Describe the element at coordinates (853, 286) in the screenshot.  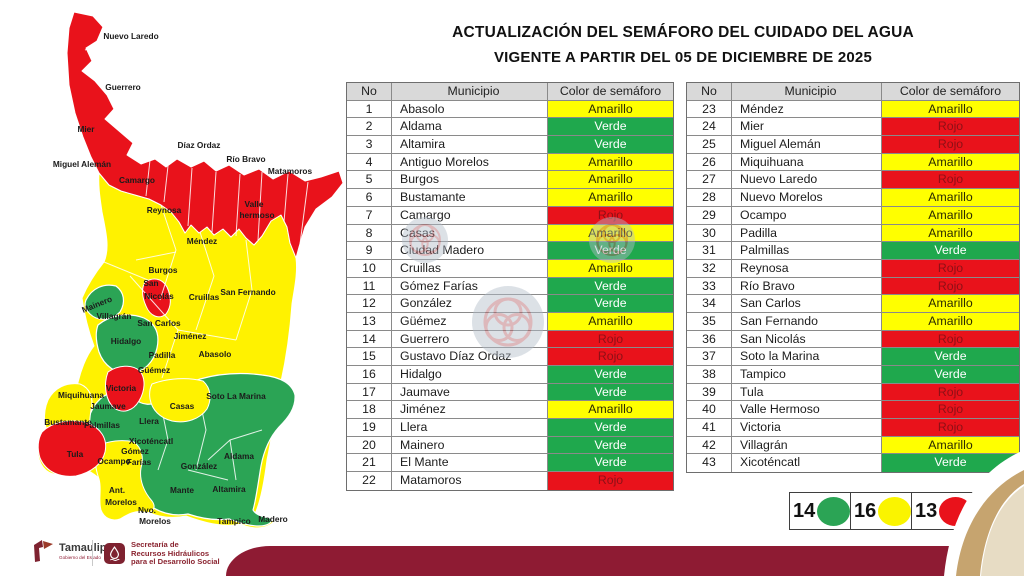
I see `table-row: 33 Río Bravo Rojo` at that location.